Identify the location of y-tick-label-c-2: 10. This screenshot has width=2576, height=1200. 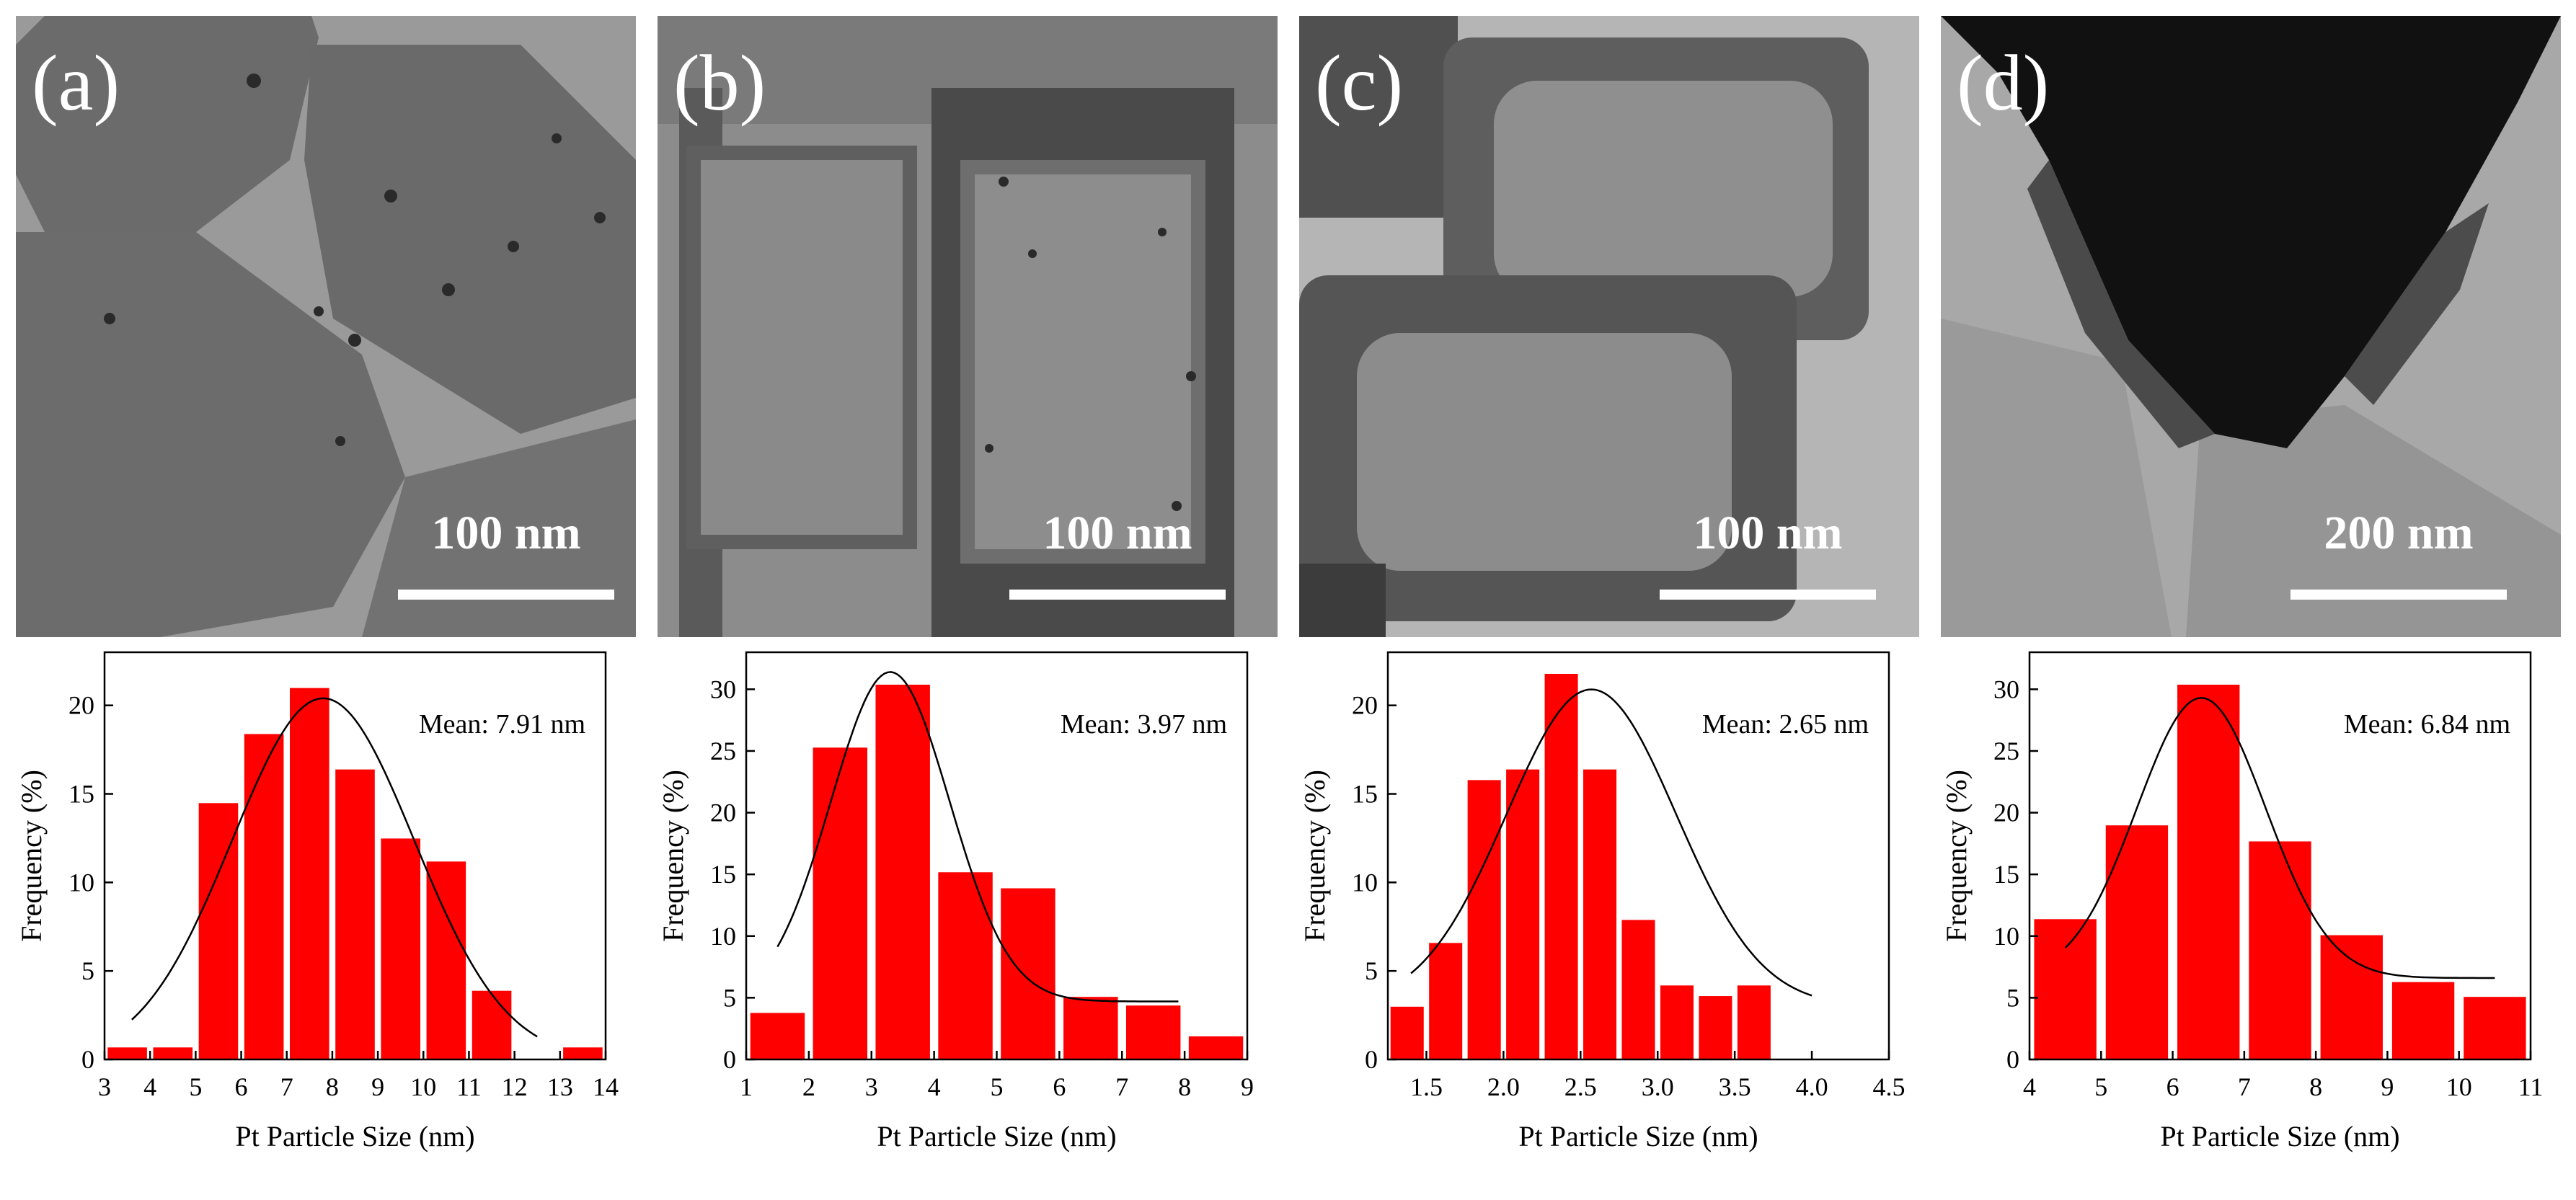
(1365, 882).